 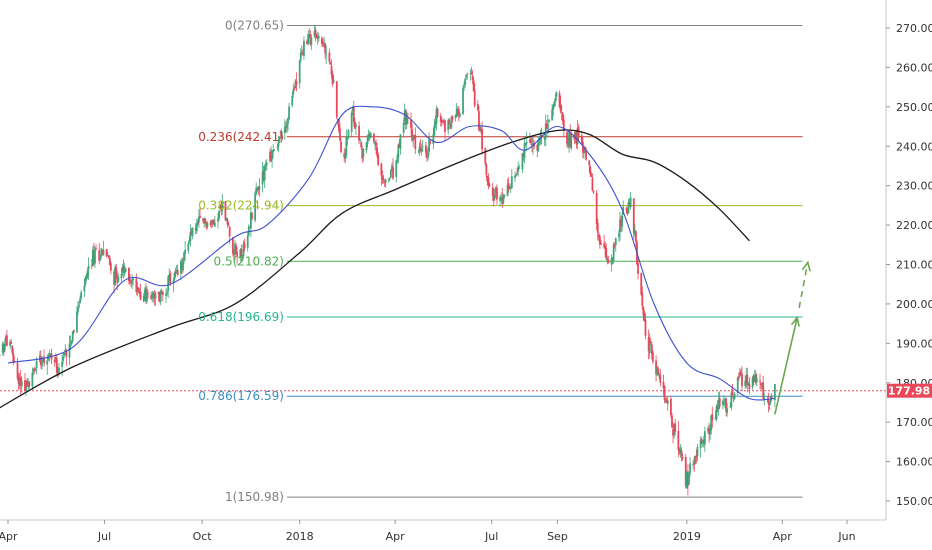 What do you see at coordinates (914, 28) in the screenshot?
I see `y-tick-label-12: 270.00` at bounding box center [914, 28].